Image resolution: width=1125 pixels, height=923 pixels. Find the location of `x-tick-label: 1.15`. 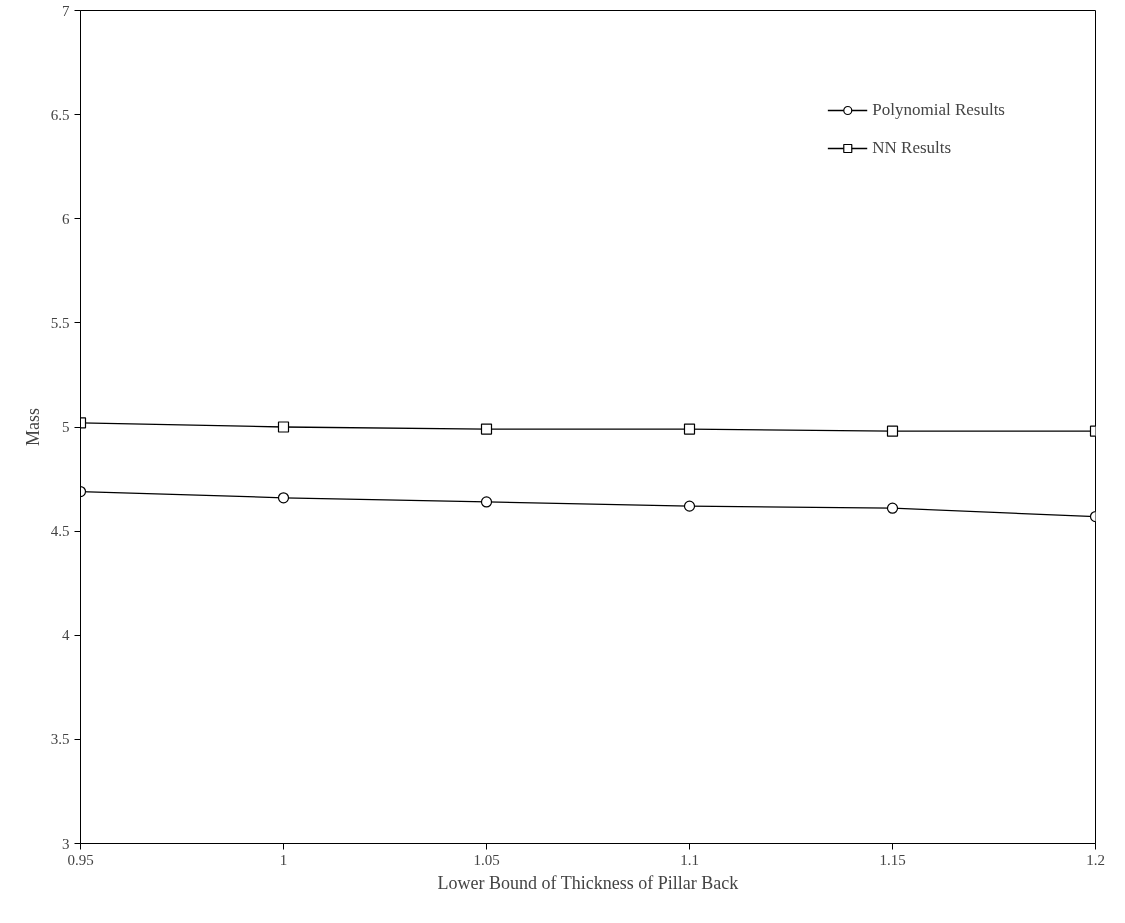

x-tick-label: 1.15 is located at coordinates (892, 859).